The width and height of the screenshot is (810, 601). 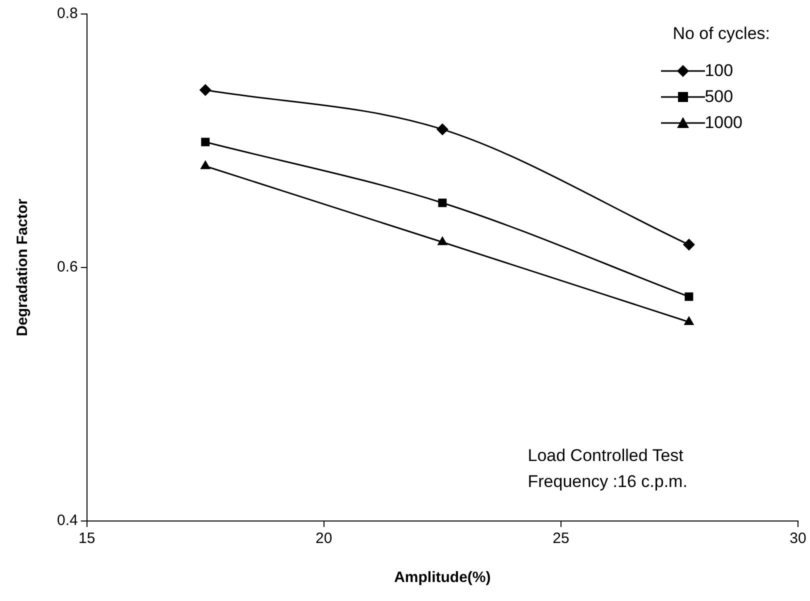 I want to click on y-axis-title: Degradation Factor, so click(x=23, y=267).